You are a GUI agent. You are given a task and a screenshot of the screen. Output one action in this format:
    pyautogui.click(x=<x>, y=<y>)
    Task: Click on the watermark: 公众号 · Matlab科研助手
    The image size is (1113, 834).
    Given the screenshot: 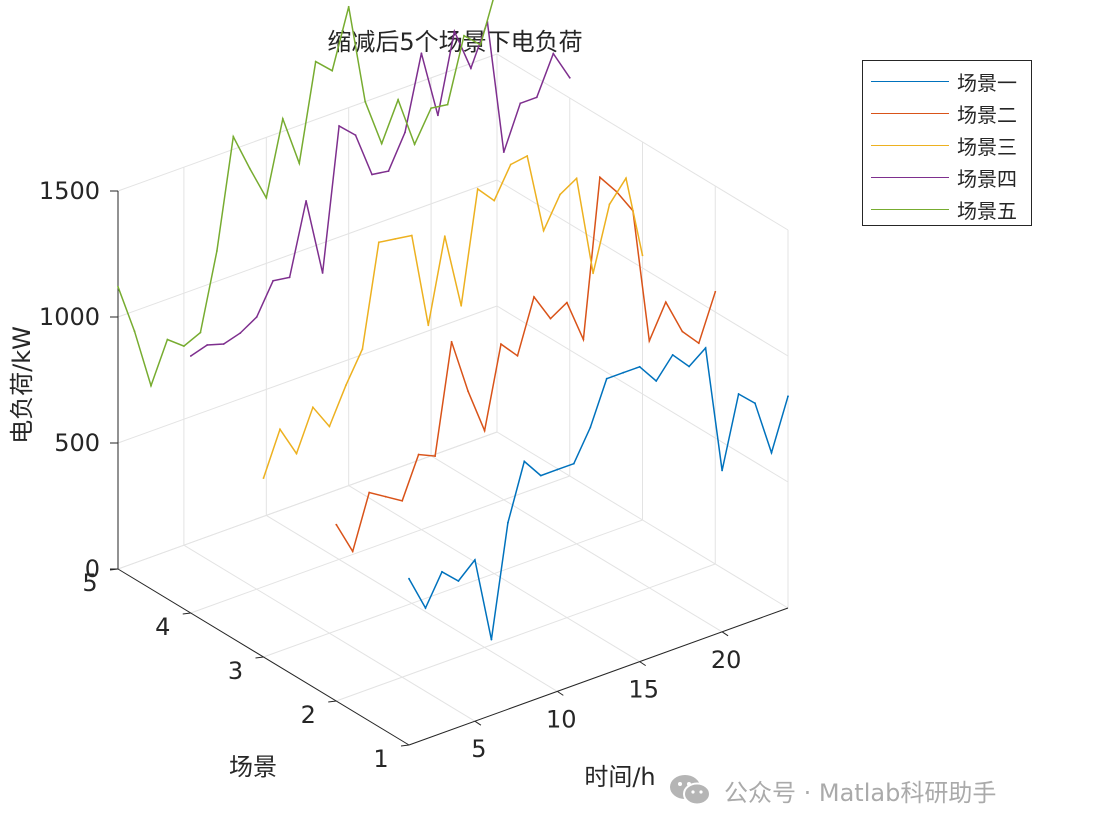 What is the action you would take?
    pyautogui.click(x=832, y=790)
    